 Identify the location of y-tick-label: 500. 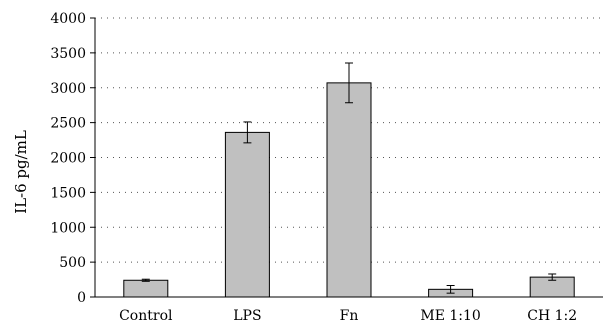
(72, 263).